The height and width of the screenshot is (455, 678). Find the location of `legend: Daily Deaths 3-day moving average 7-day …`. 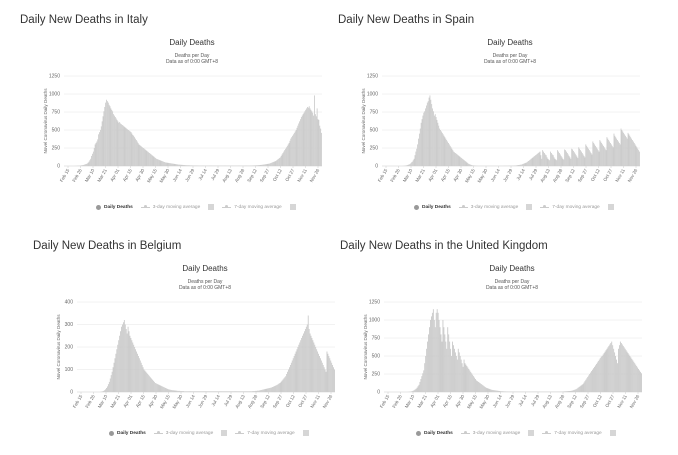

legend: Daily Deaths 3-day moving average 7-day … is located at coordinates (520, 433).